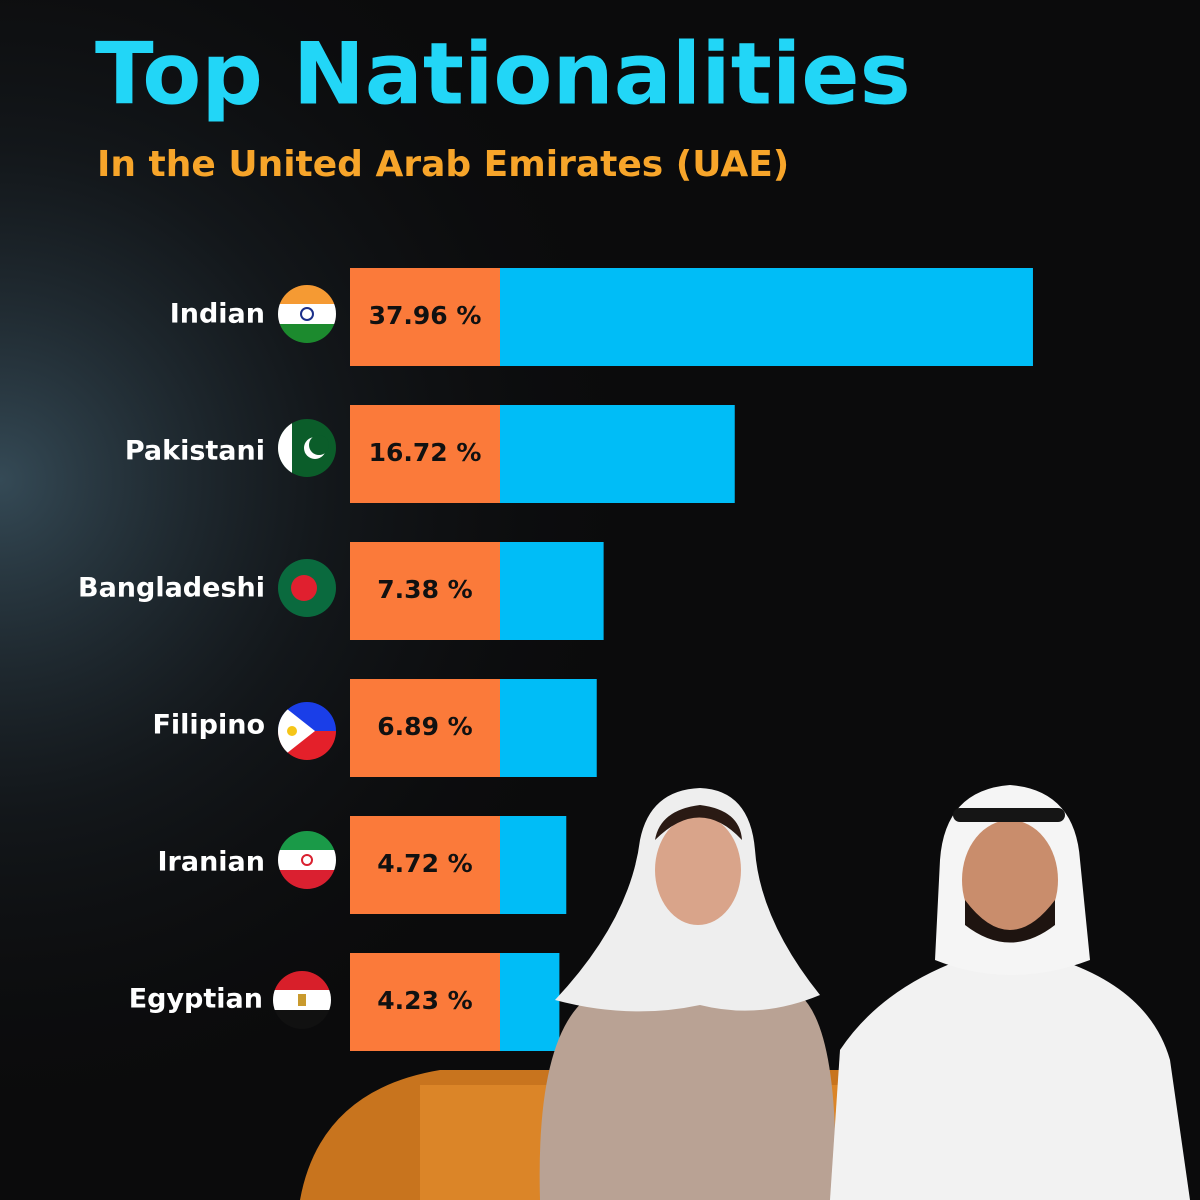 This screenshot has width=1200, height=1200. I want to click on category-label: Bangladeshi, so click(171, 588).